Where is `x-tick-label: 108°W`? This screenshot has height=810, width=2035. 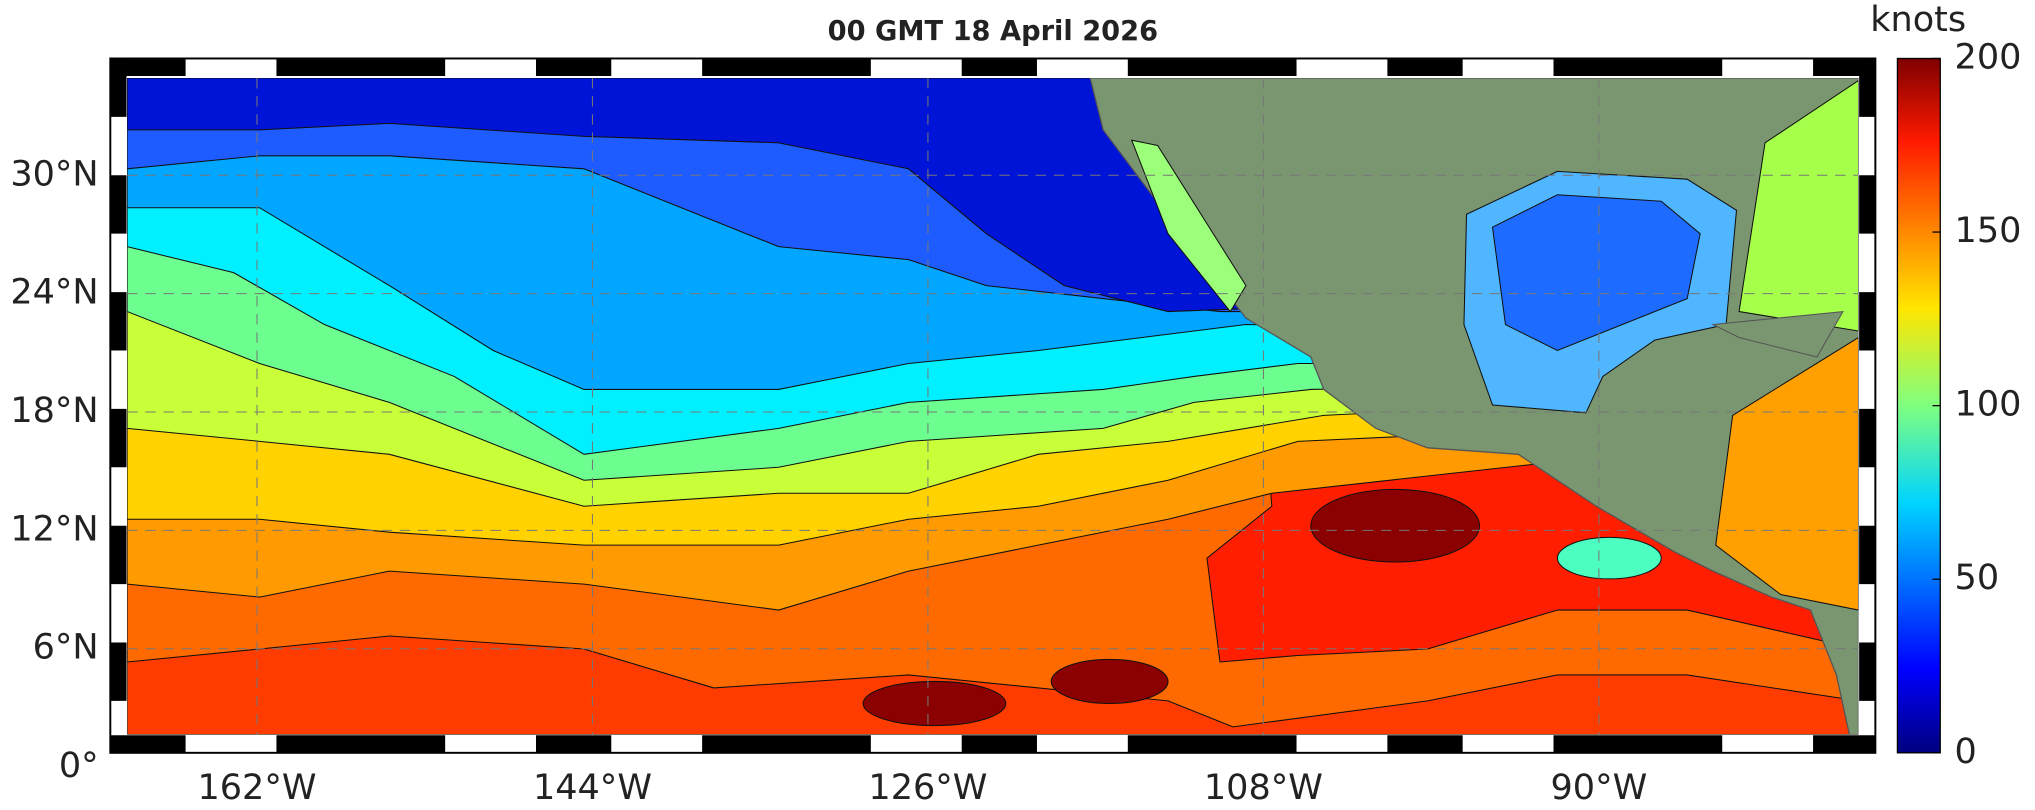 x-tick-label: 108°W is located at coordinates (1263, 787).